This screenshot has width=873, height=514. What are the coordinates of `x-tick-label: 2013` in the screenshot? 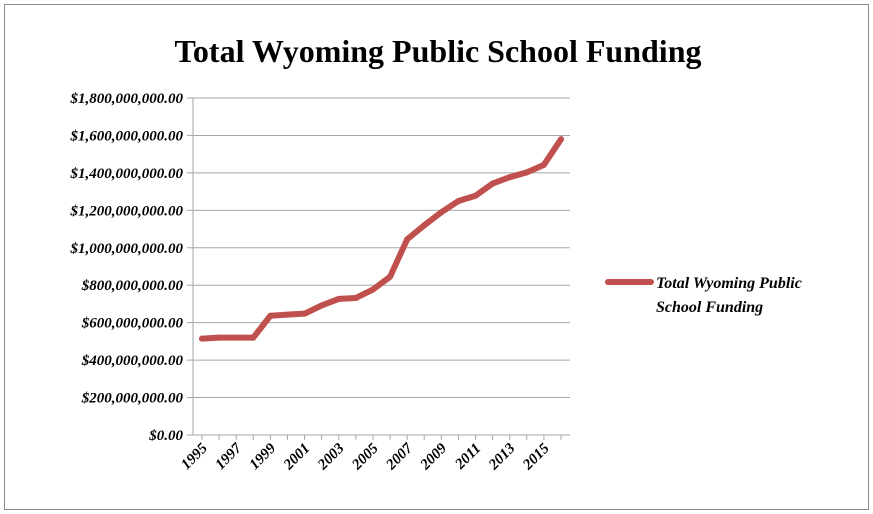 It's located at (502, 457).